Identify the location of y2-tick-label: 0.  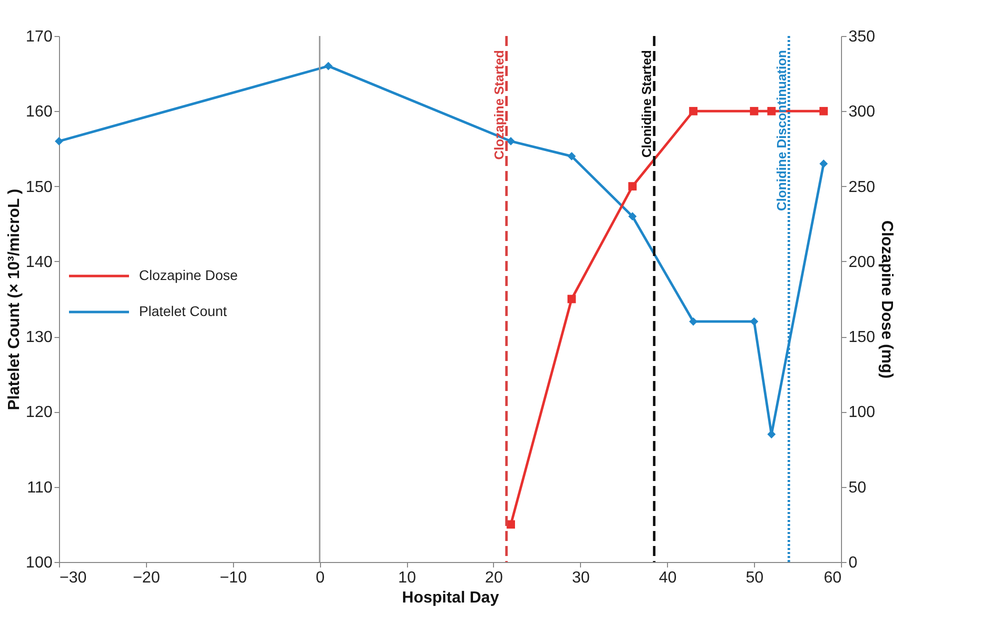
(853, 563).